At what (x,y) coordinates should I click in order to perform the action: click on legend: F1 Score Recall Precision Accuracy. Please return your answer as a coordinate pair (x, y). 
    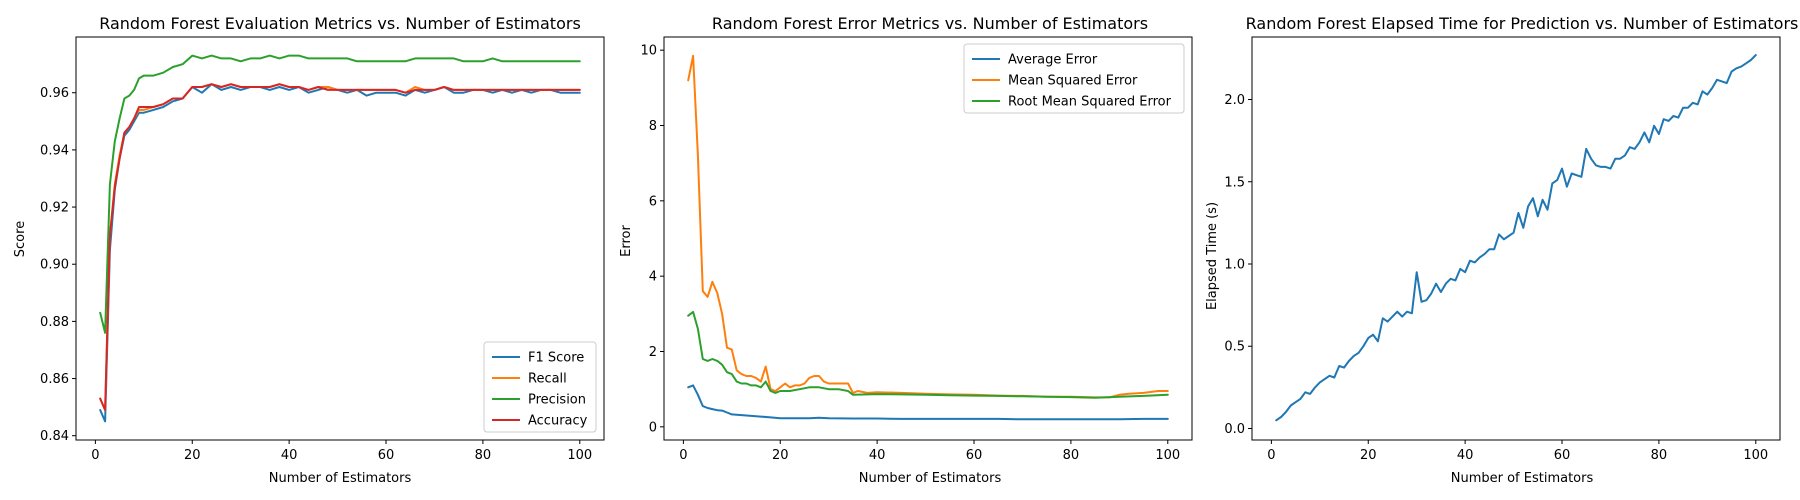
    Looking at the image, I should click on (540, 387).